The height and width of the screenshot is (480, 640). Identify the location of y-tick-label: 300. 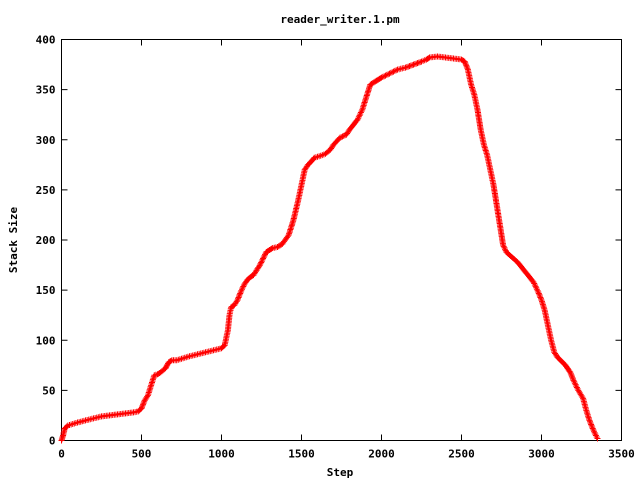
(46, 140).